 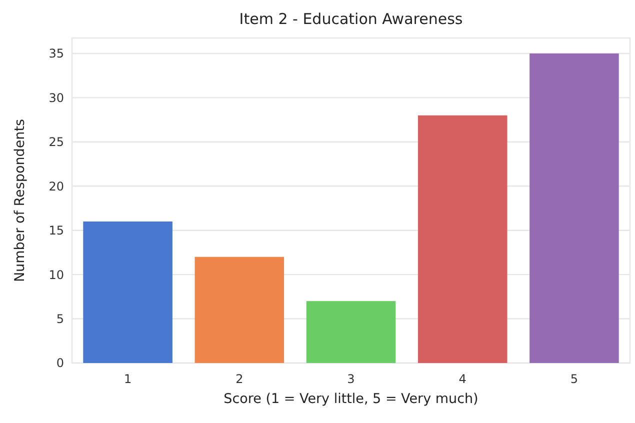 What do you see at coordinates (462, 379) in the screenshot?
I see `x-tick-label: 4` at bounding box center [462, 379].